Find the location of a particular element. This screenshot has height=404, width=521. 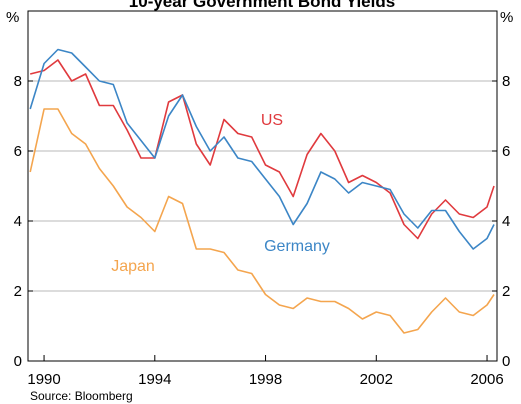

y-tick-label: 8 is located at coordinates (18, 81).